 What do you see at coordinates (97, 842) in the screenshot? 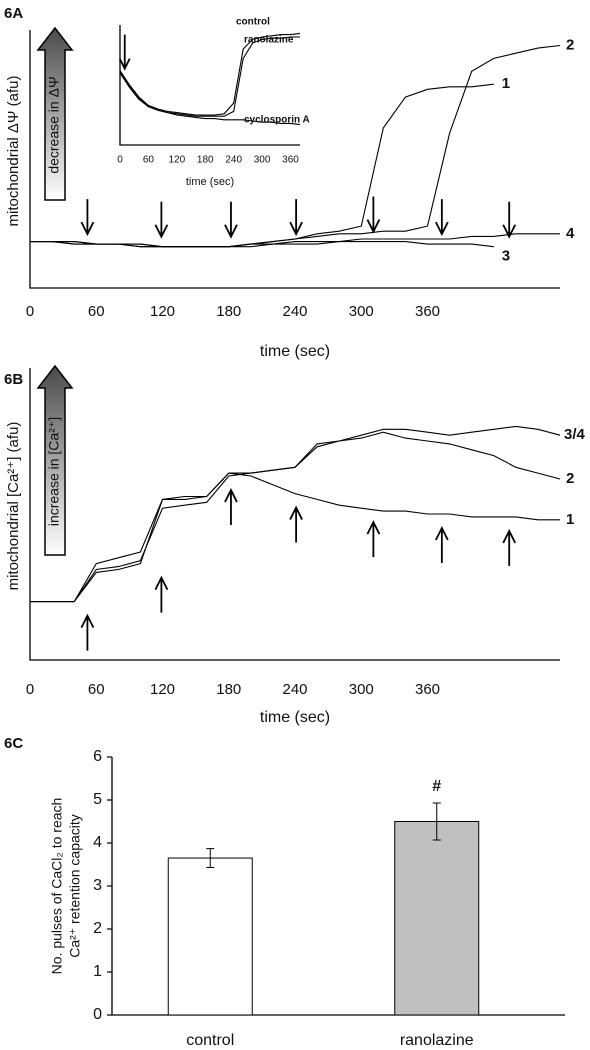
I see `y-tick-label: 4` at bounding box center [97, 842].